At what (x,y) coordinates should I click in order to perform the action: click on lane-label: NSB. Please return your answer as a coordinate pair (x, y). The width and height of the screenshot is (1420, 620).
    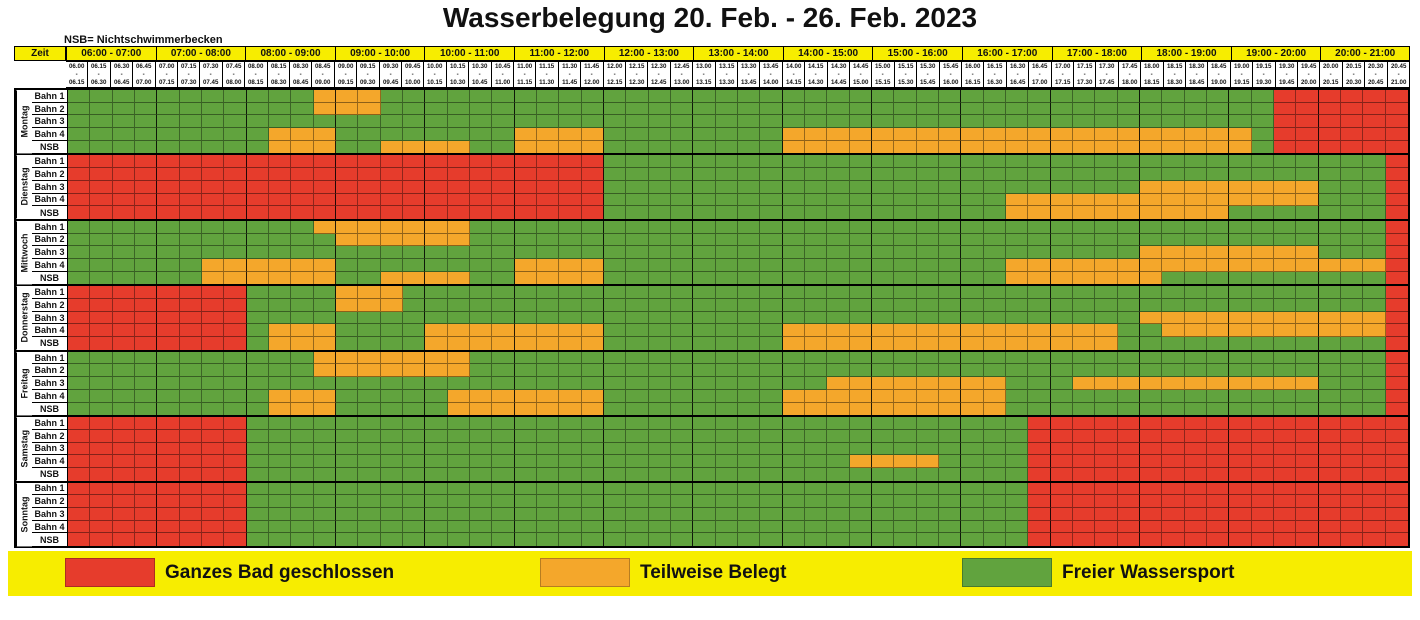
    Looking at the image, I should click on (50, 343).